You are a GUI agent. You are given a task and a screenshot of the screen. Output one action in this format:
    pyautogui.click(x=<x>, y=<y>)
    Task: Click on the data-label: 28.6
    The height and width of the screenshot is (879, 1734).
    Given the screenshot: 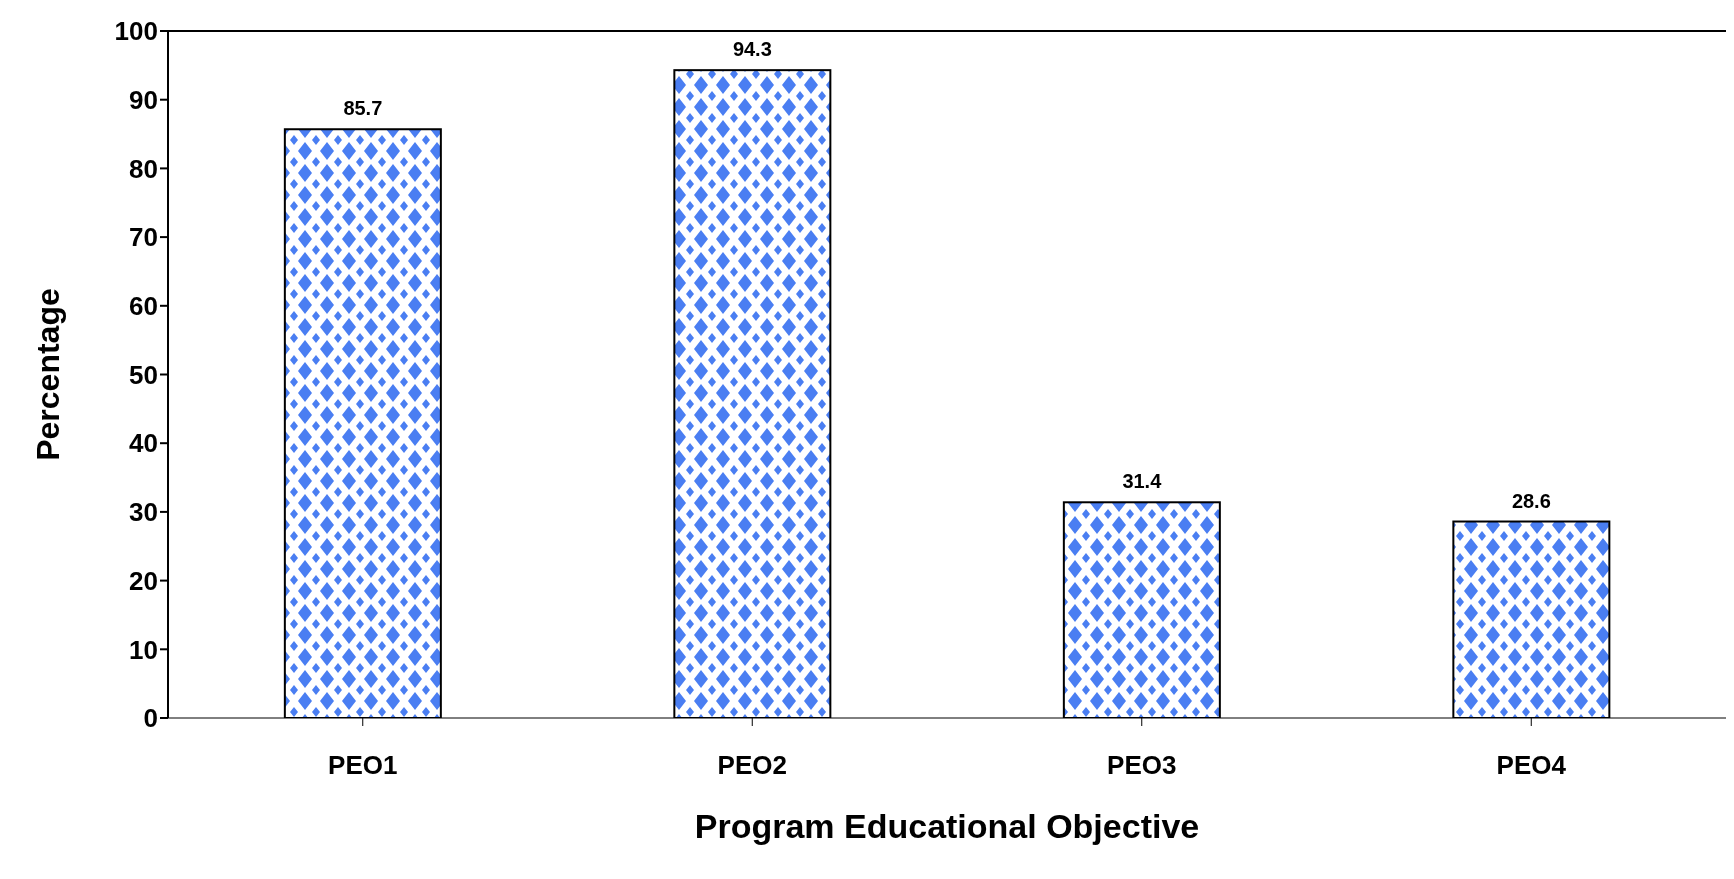 What is the action you would take?
    pyautogui.click(x=1531, y=500)
    